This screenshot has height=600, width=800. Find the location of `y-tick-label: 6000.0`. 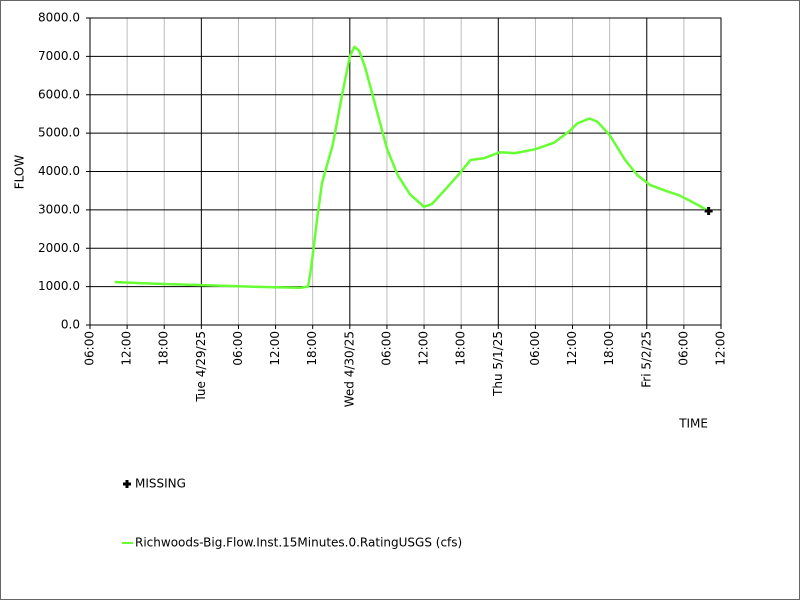

y-tick-label: 6000.0 is located at coordinates (59, 94).